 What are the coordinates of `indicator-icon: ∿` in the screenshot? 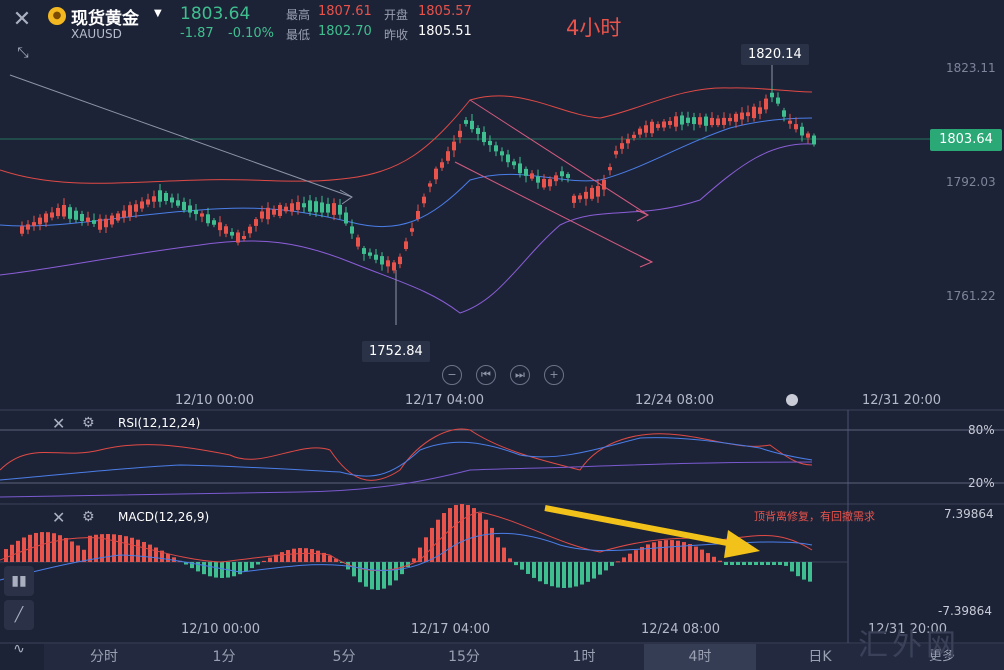 It's located at (19, 649).